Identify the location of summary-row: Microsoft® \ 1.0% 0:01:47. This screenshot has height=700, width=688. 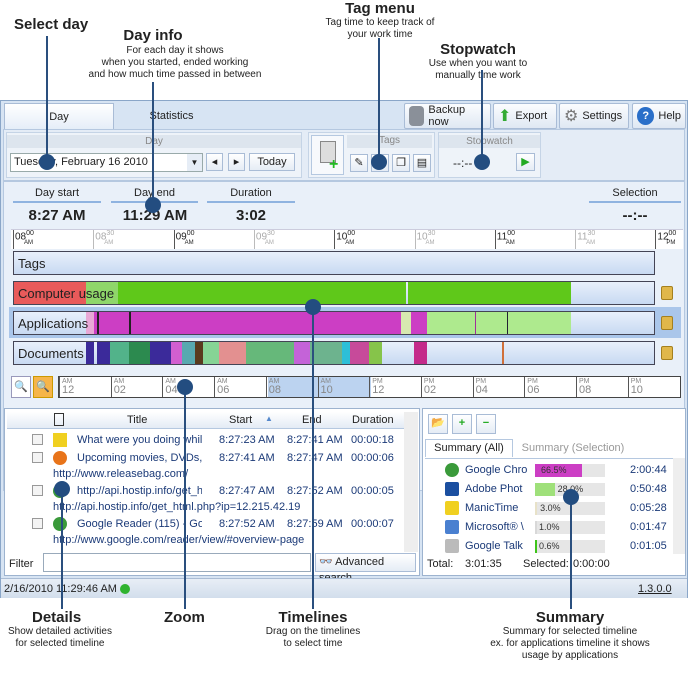
(550, 528).